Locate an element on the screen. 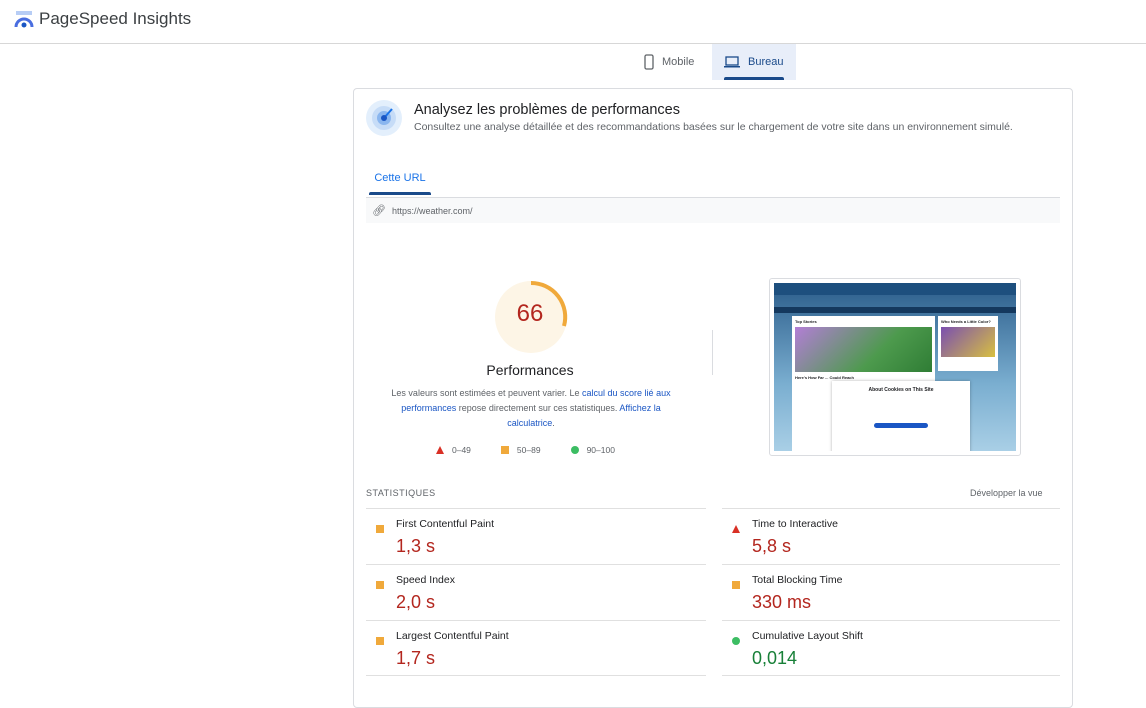  tab-bureau-label: Bureau is located at coordinates (766, 62).